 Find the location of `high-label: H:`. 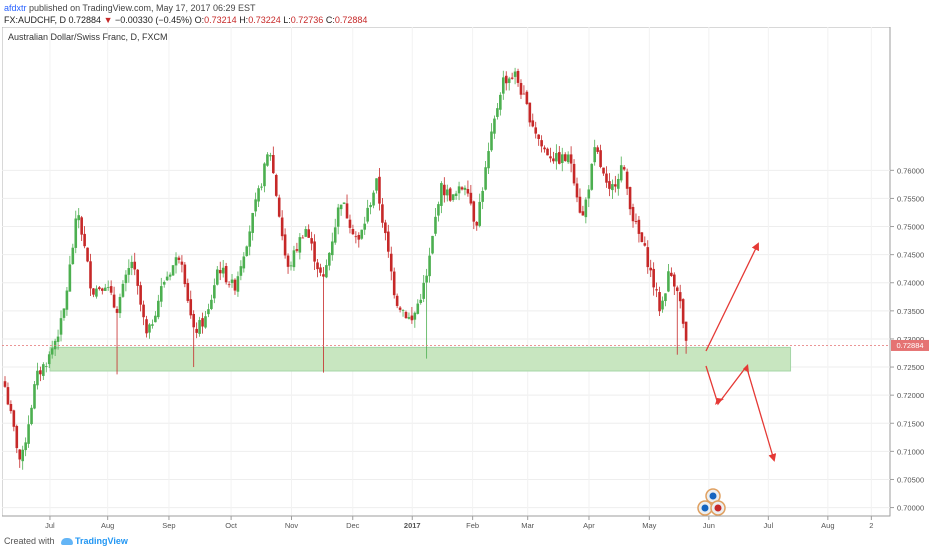

high-label: H: is located at coordinates (244, 20).